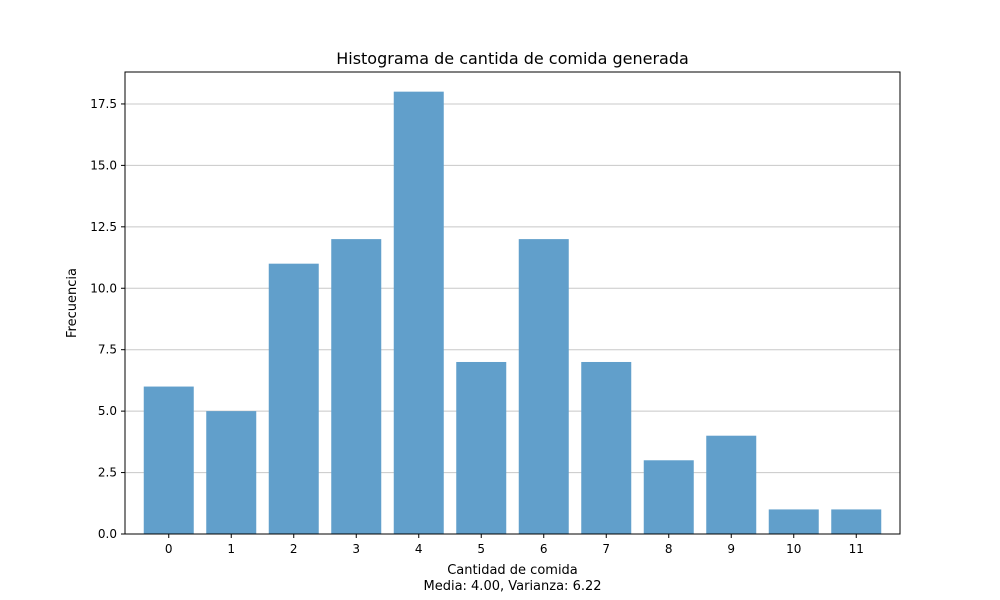  What do you see at coordinates (103, 288) in the screenshot?
I see `y-tick-label: 10.0` at bounding box center [103, 288].